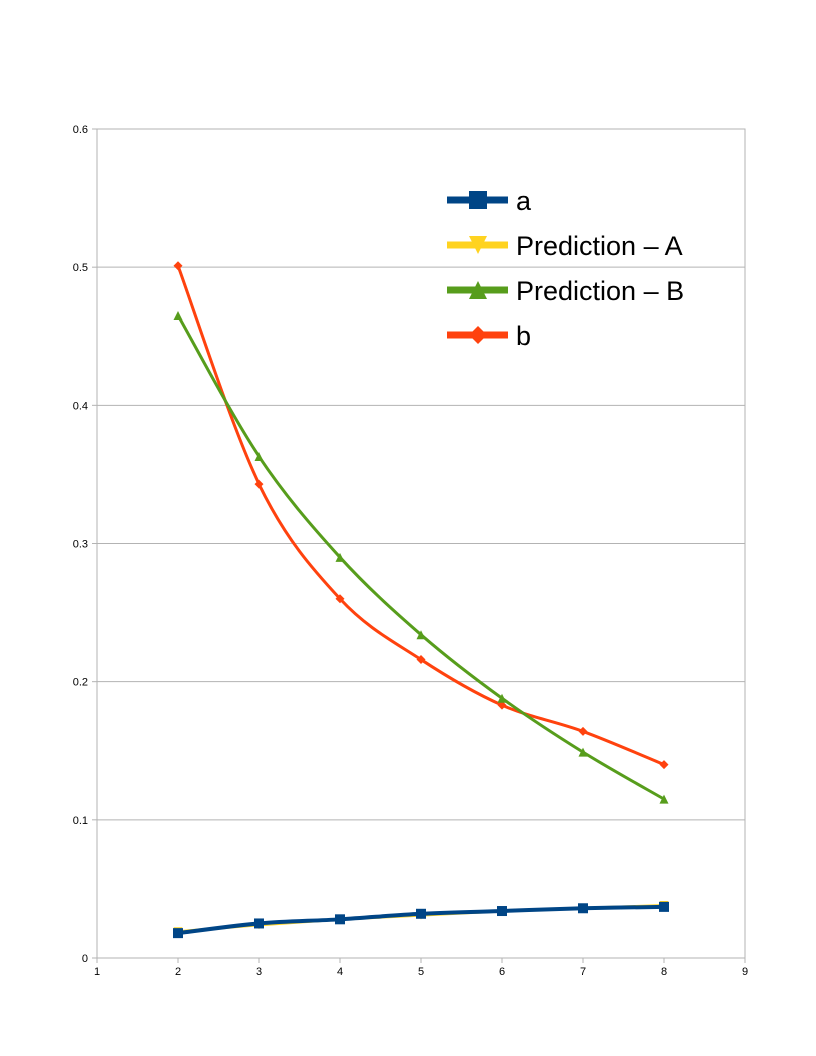 This screenshot has height=1056, width=816. Describe the element at coordinates (97, 972) in the screenshot. I see `x-tick-label: 1` at that location.